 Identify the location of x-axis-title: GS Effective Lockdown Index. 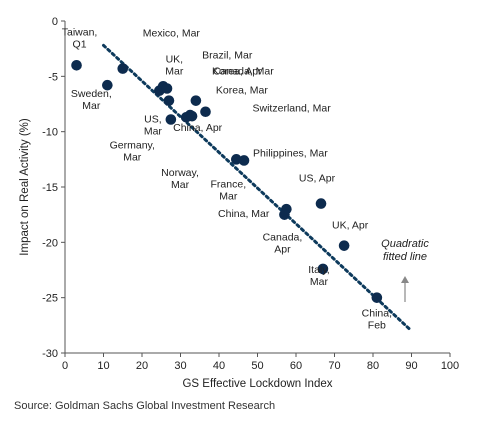
(257, 384).